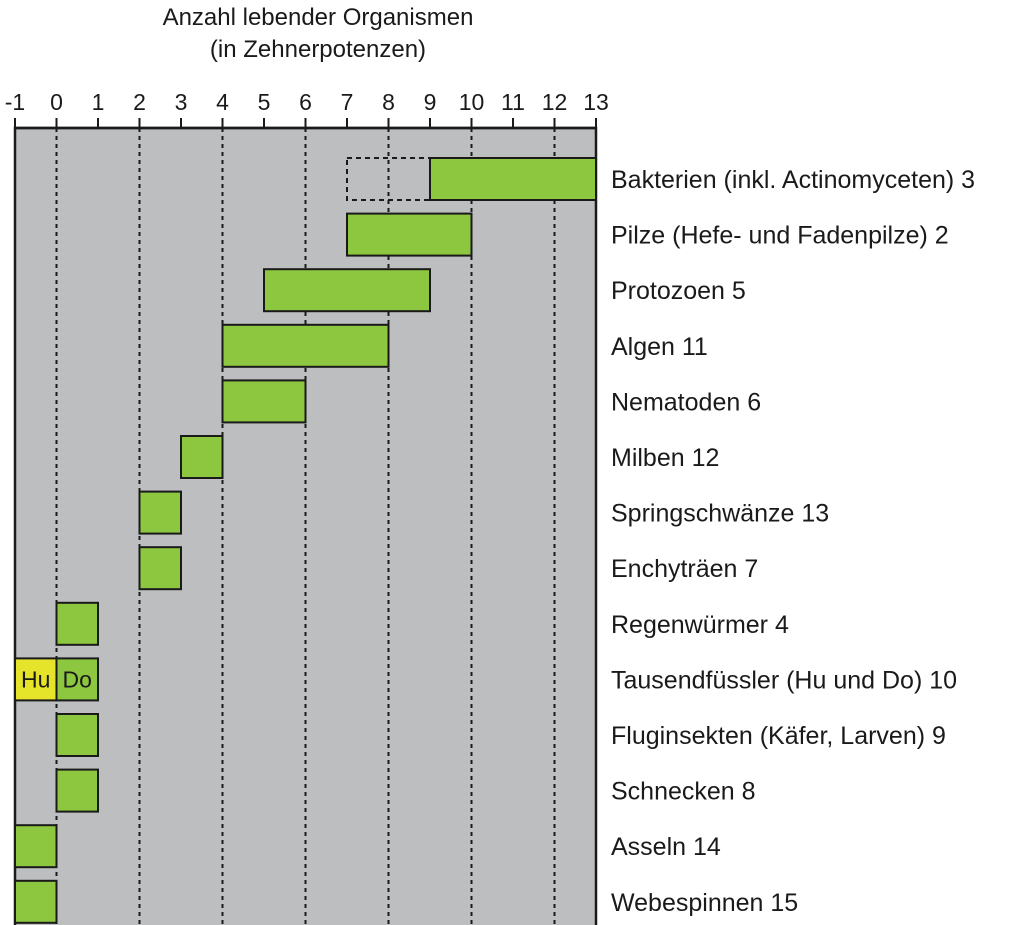 The image size is (1024, 925). I want to click on category-label: Milben 12, so click(665, 458).